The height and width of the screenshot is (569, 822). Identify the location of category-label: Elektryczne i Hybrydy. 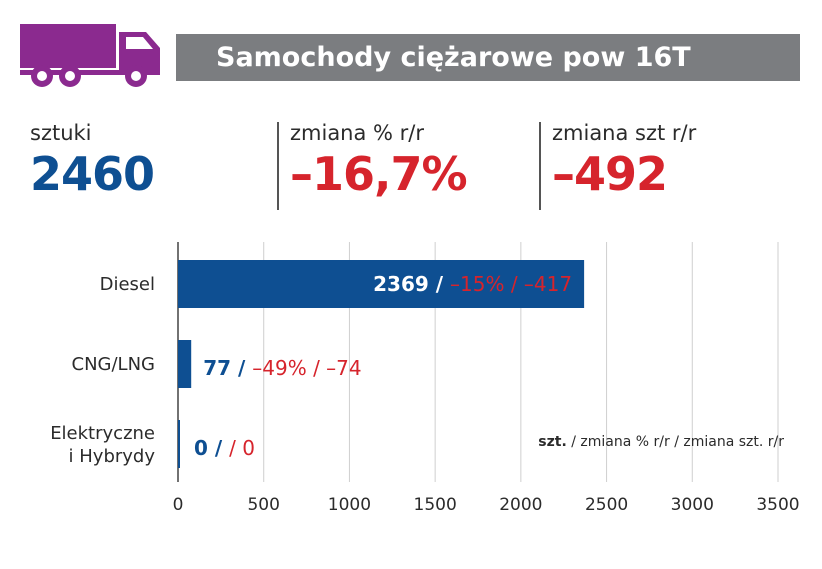
(102, 445).